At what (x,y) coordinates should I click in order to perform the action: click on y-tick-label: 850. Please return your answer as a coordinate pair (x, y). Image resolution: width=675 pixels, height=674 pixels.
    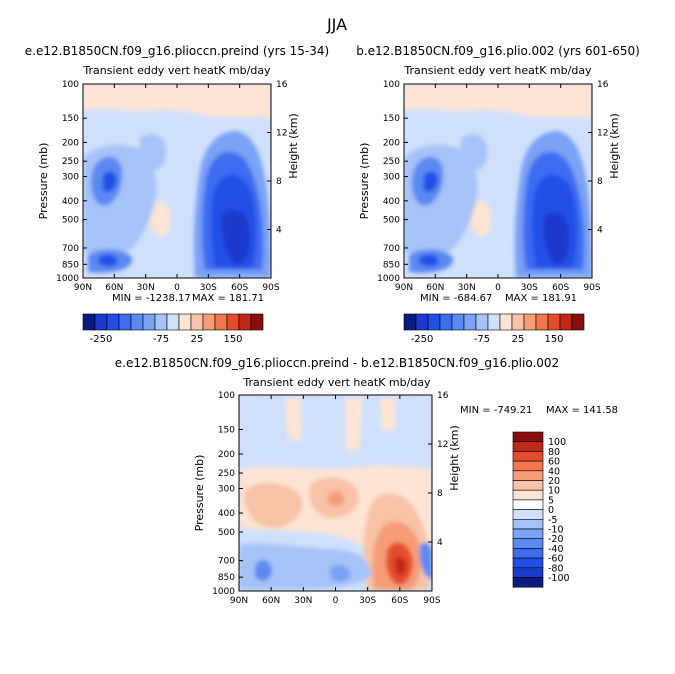
    Looking at the image, I should click on (70, 265).